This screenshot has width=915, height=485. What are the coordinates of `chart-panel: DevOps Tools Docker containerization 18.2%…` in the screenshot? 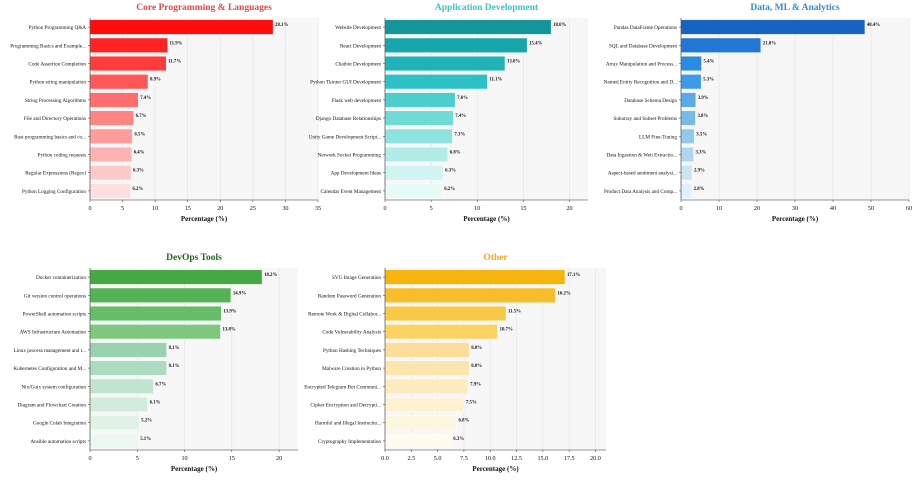 It's located at (155, 363).